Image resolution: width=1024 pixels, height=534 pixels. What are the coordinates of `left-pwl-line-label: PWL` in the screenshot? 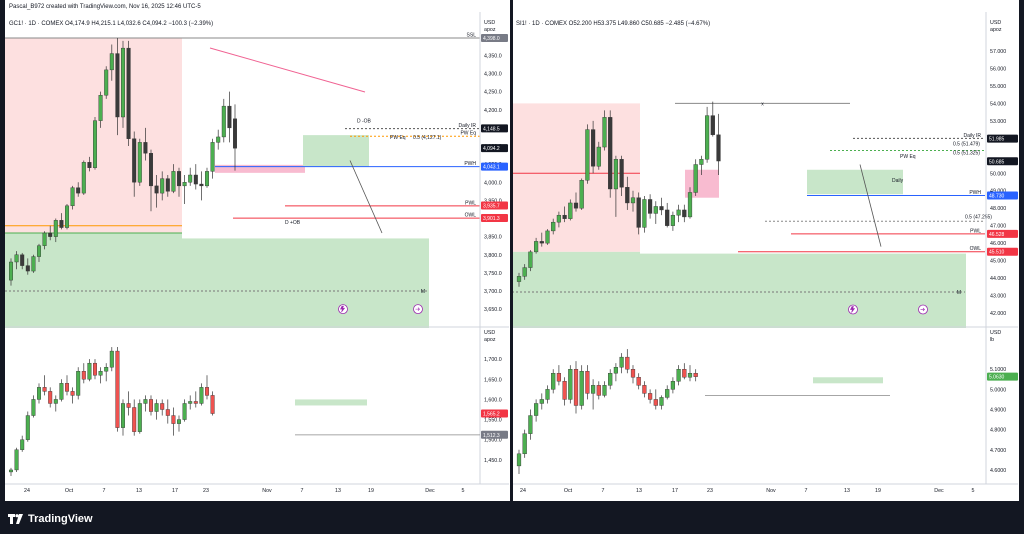 It's located at (470, 203).